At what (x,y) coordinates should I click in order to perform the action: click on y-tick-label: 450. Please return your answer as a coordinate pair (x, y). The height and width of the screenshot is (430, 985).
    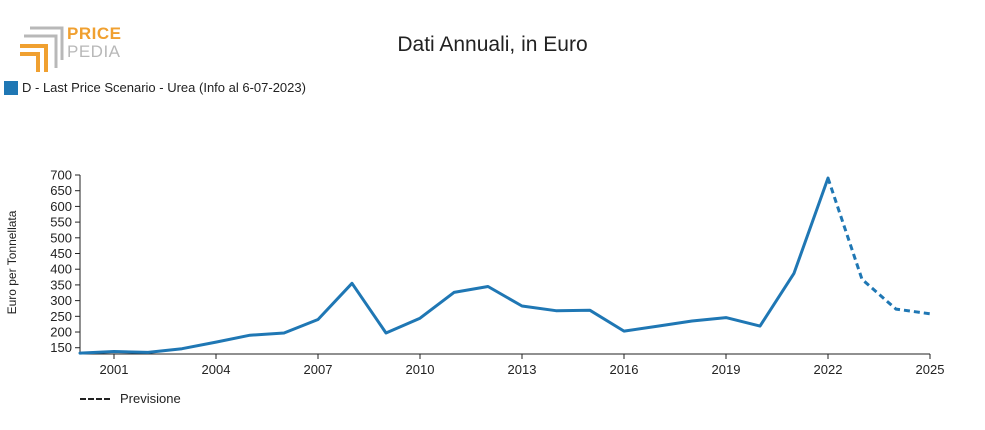
    Looking at the image, I should click on (61, 253).